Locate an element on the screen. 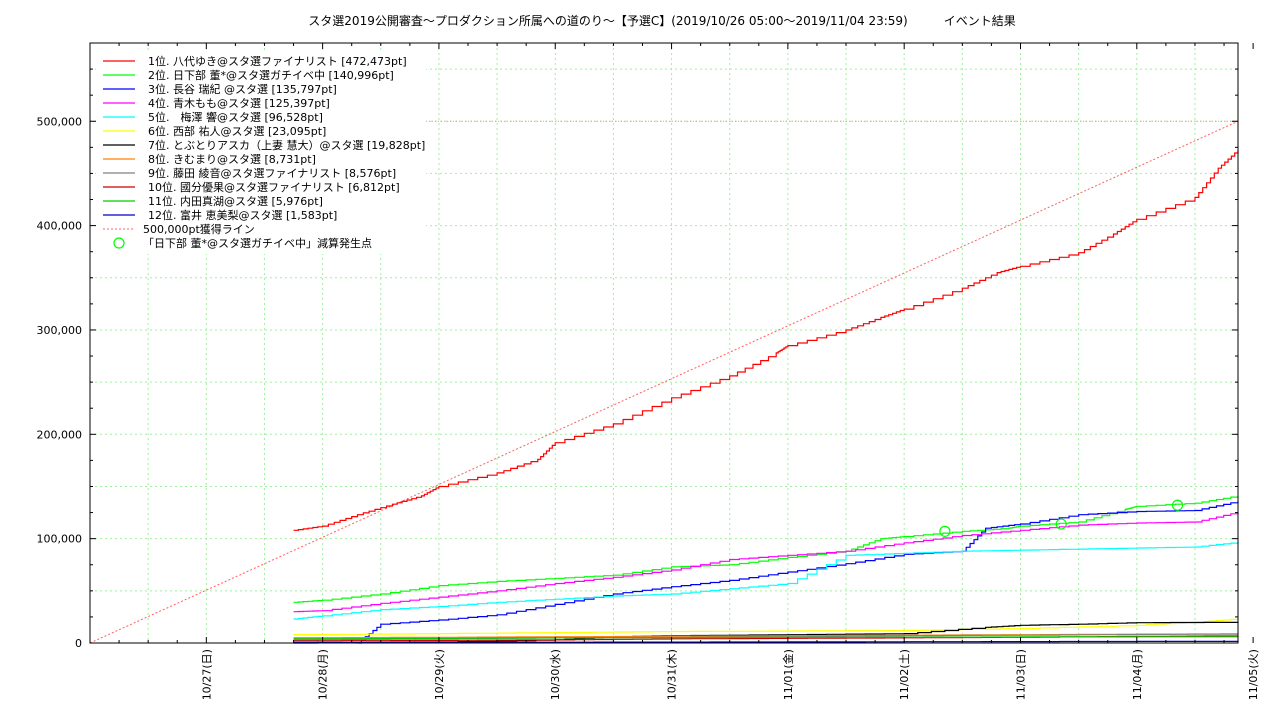  legend-entry: 2位. 日下部 董*@スタ選ガチイベ中 [140,996pt] is located at coordinates (271, 75).